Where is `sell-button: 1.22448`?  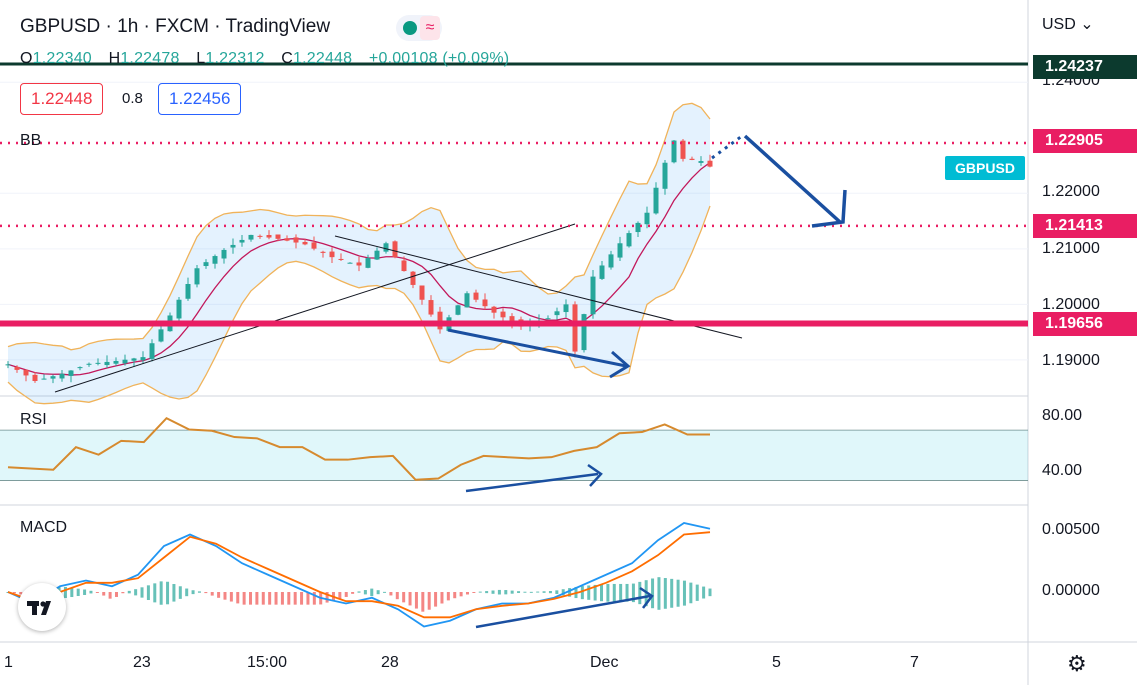 sell-button: 1.22448 is located at coordinates (62, 99).